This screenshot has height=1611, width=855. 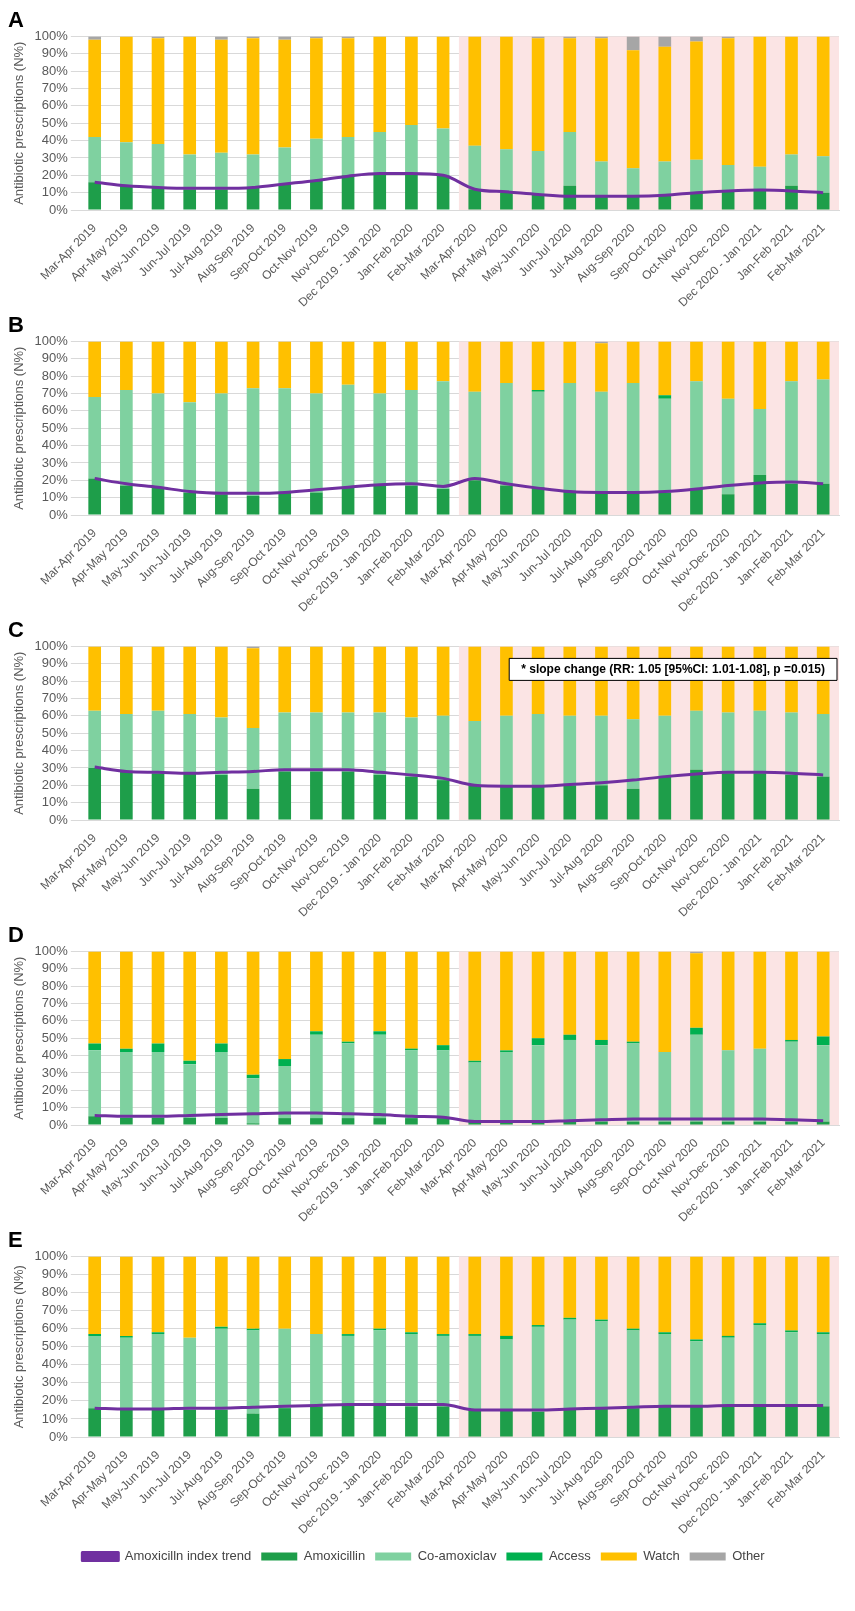 What do you see at coordinates (16, 325) in the screenshot?
I see `chart-title: B` at bounding box center [16, 325].